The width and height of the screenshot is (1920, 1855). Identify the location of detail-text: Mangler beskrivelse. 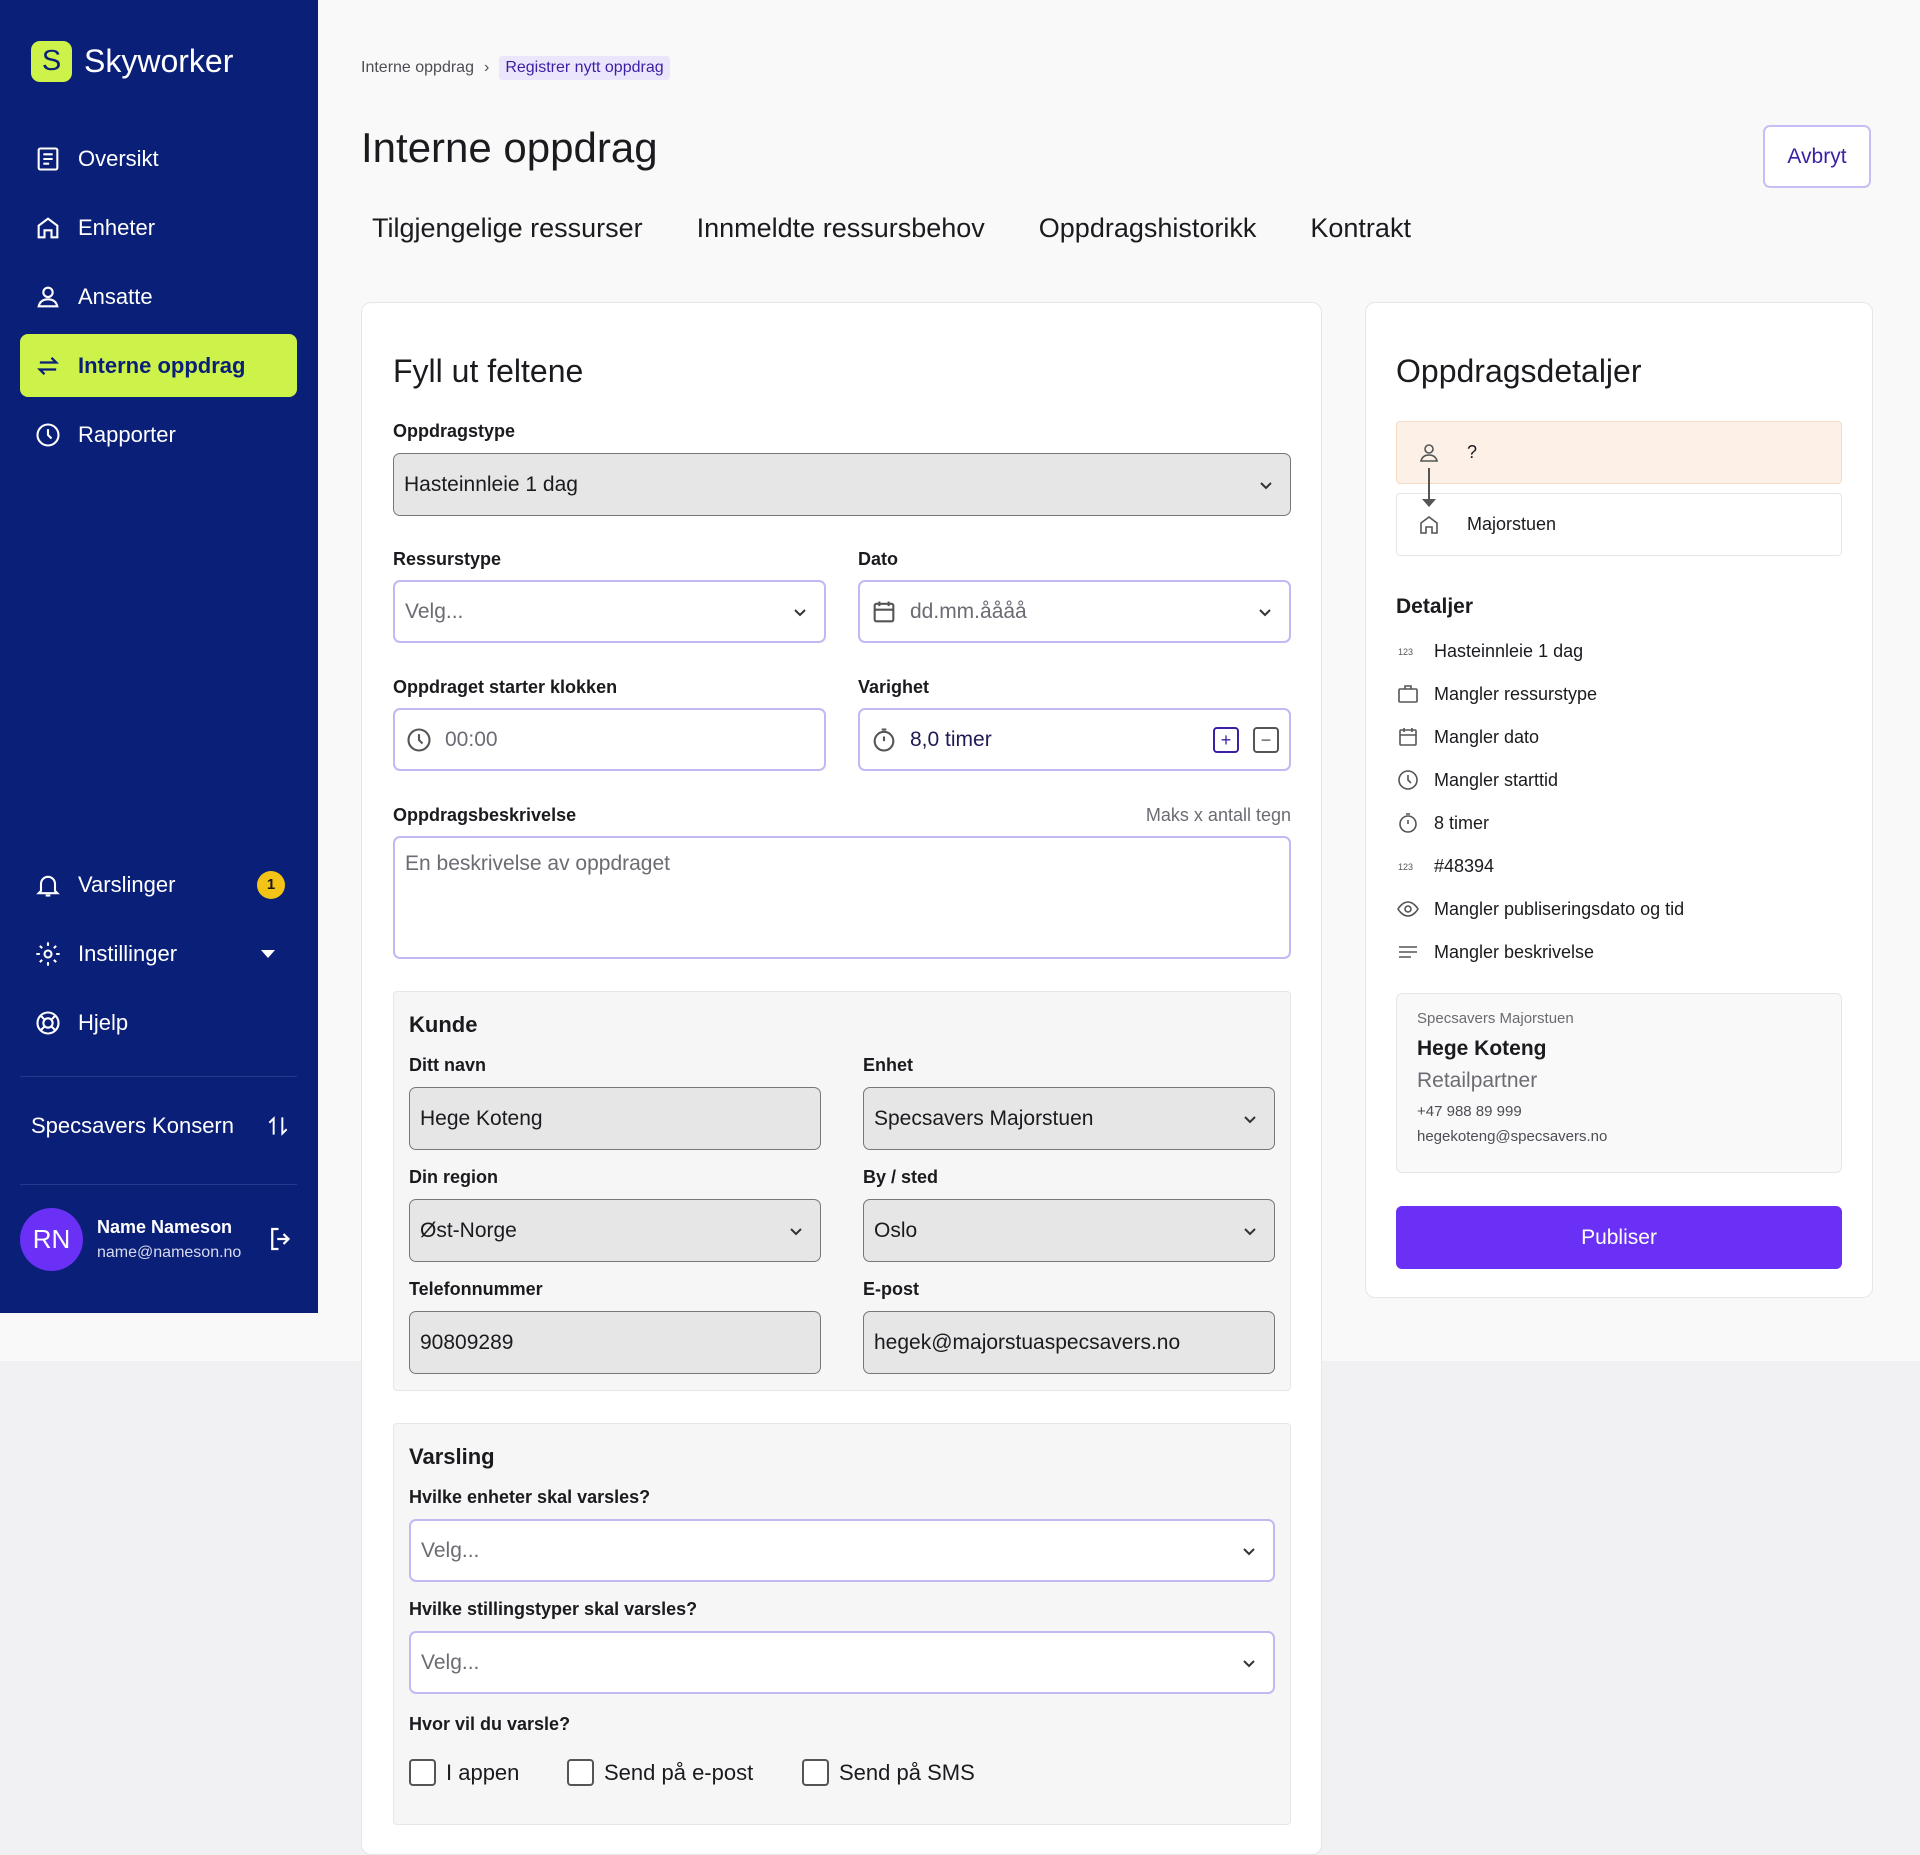
(1514, 951).